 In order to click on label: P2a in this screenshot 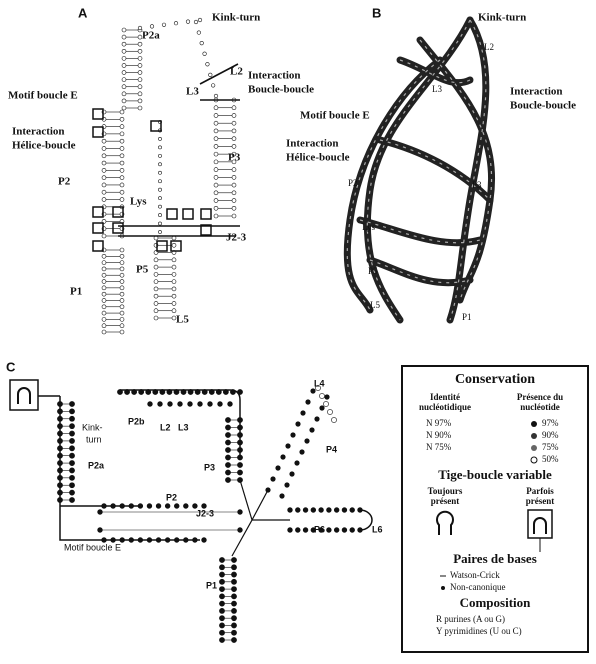, I will do `click(151, 36)`.